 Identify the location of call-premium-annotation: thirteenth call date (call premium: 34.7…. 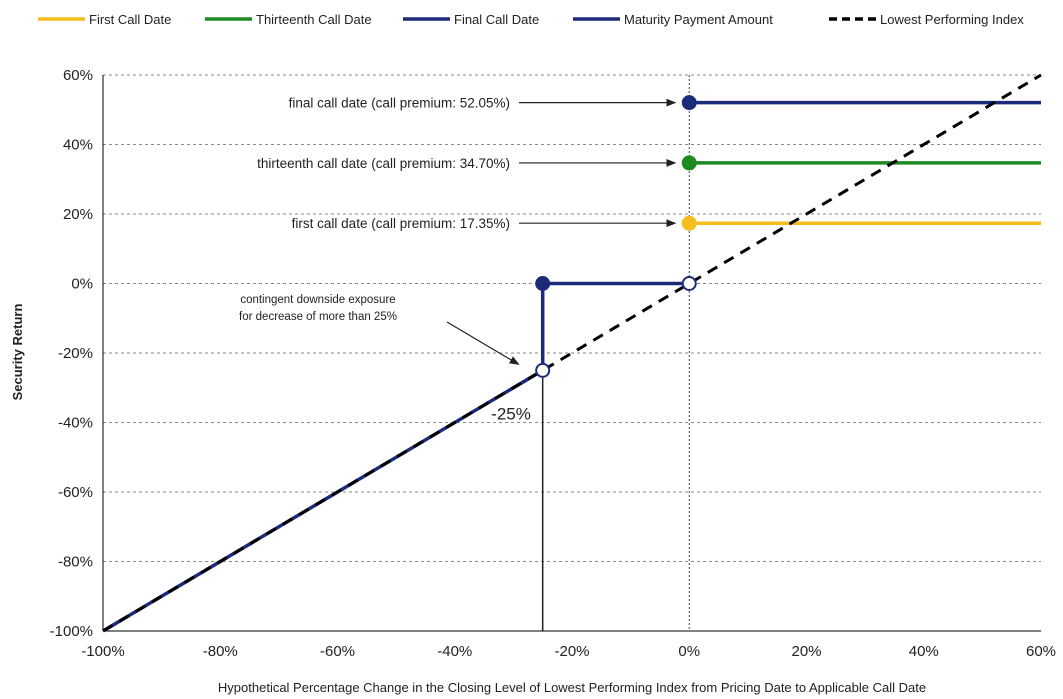
(383, 163).